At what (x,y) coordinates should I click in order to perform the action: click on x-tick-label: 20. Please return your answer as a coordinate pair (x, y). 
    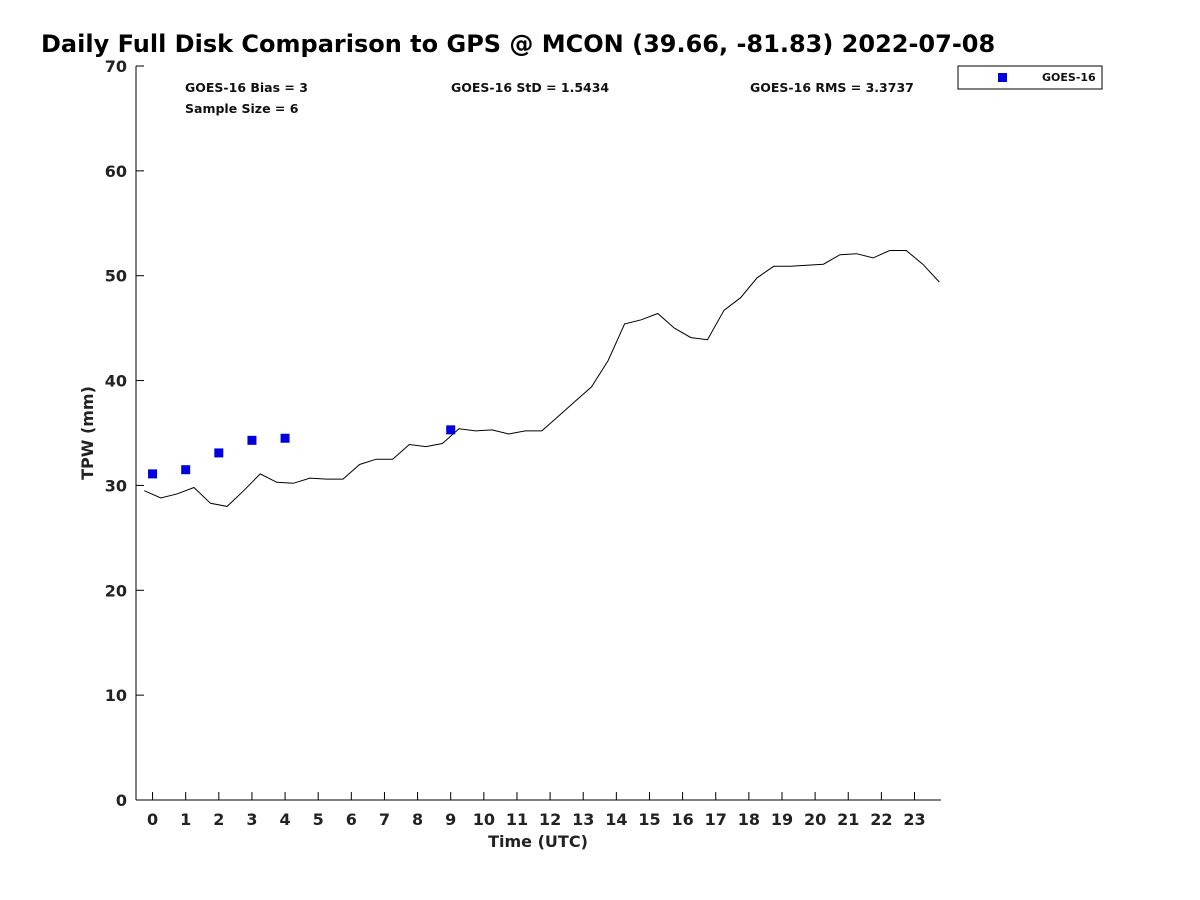
    Looking at the image, I should click on (815, 819).